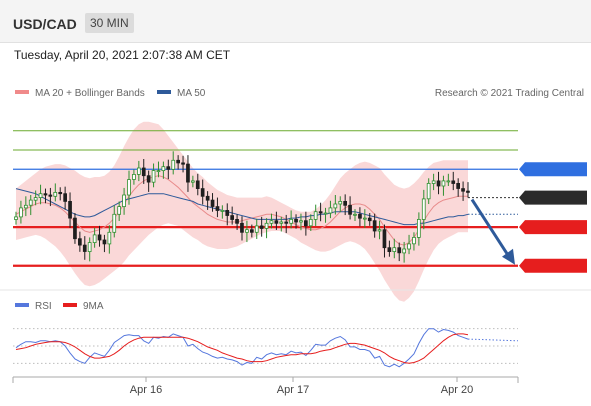  What do you see at coordinates (553, 169) in the screenshot?
I see `level-tag-pivot` at bounding box center [553, 169].